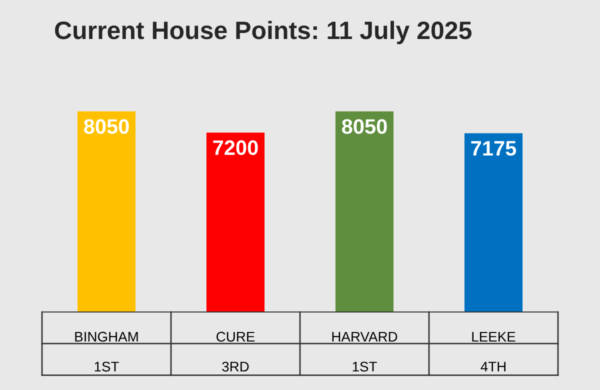  I want to click on category-label: LEEKE 4TH, so click(494, 352).